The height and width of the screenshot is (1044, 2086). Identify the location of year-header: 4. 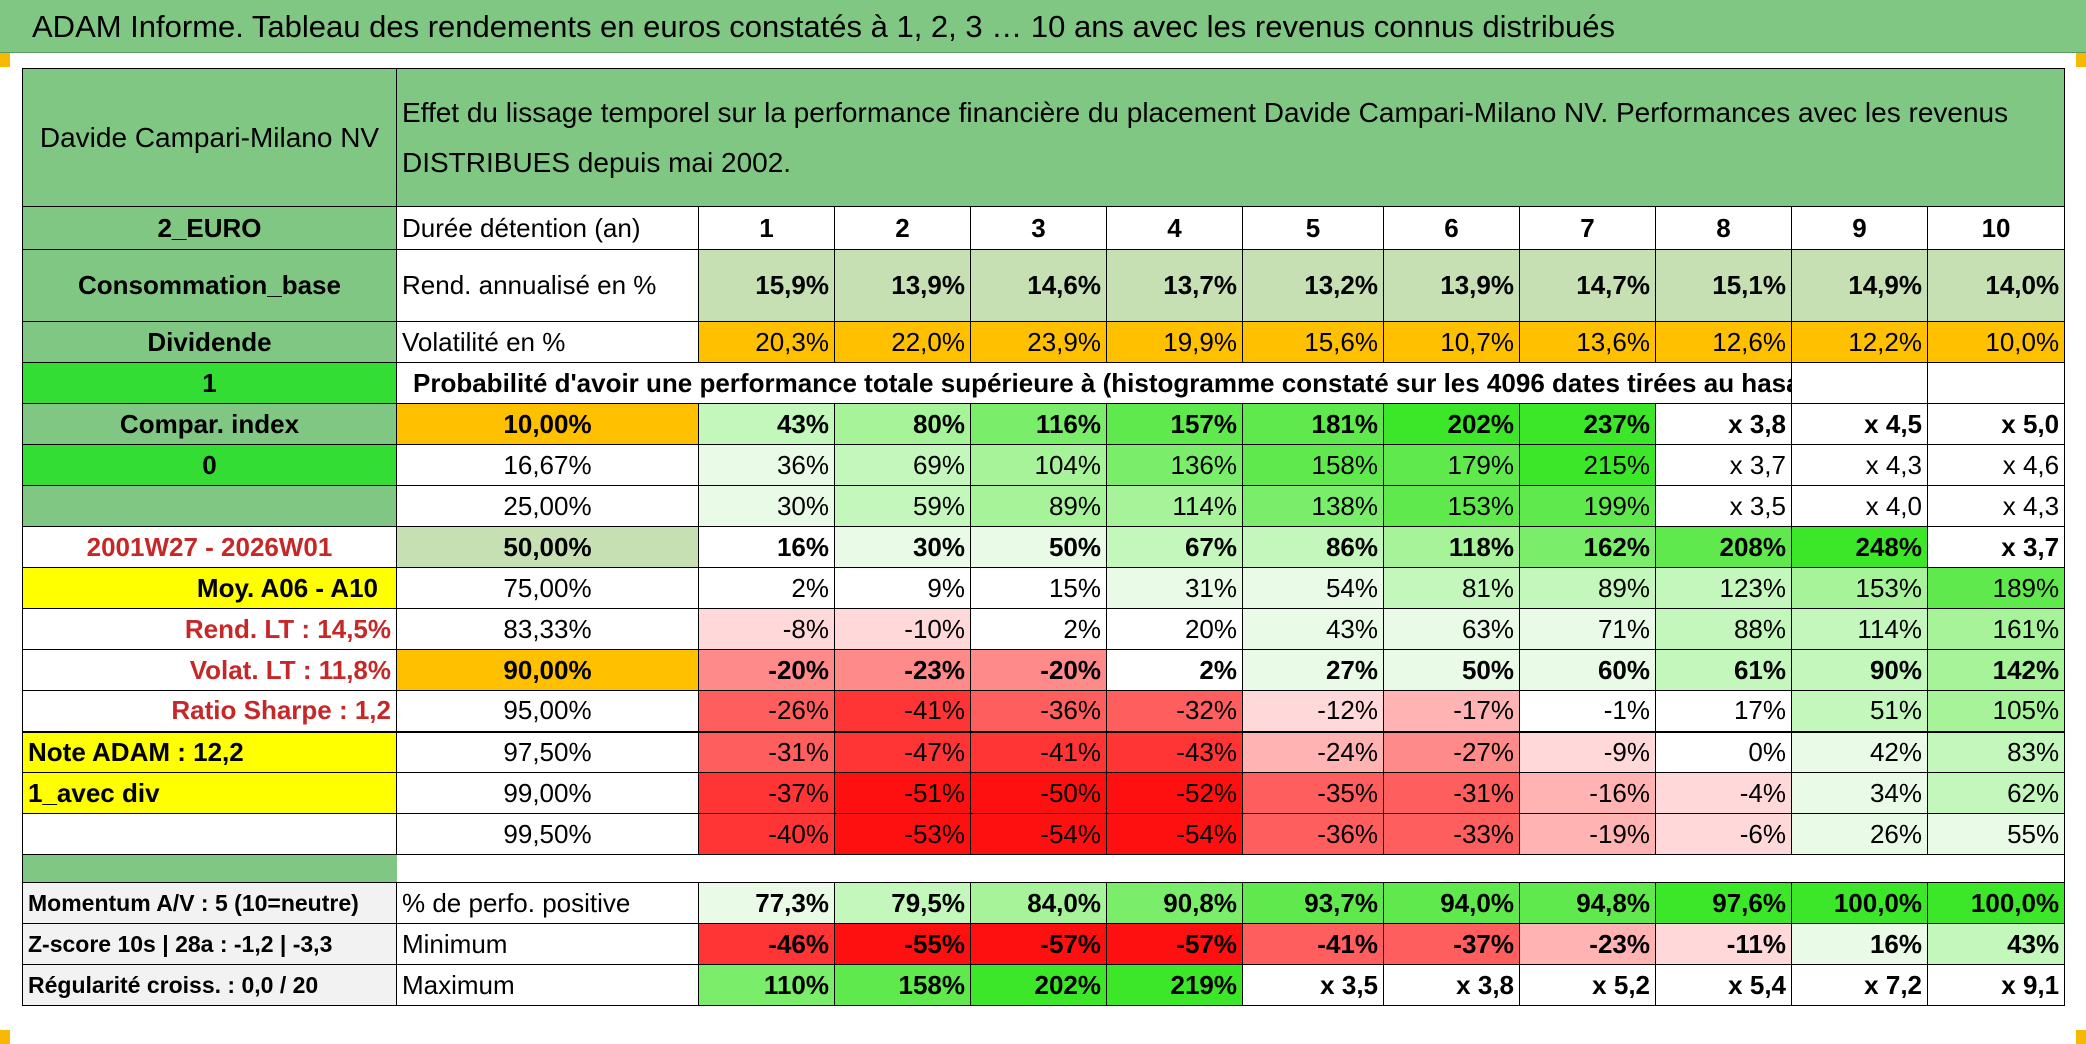
(1174, 228).